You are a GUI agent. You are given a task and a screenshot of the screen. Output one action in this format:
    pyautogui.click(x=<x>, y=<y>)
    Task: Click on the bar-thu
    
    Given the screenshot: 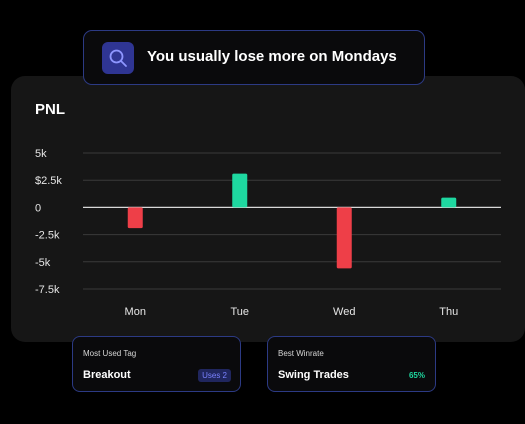 What is the action you would take?
    pyautogui.click(x=449, y=202)
    